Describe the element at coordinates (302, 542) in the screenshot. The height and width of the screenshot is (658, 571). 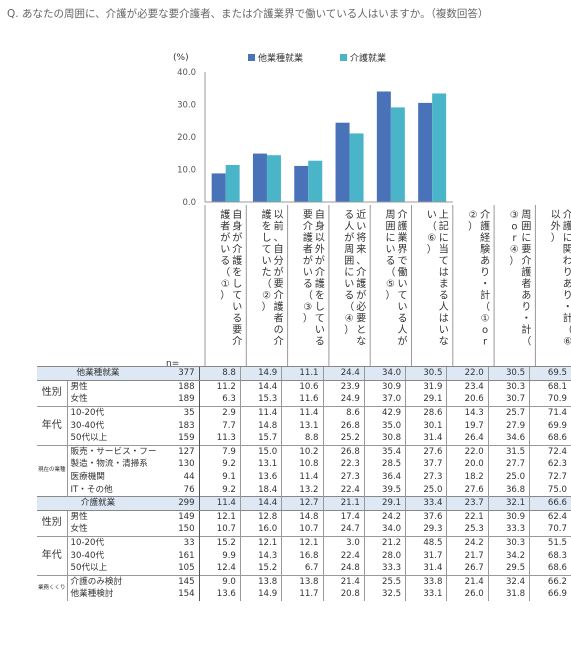
I see `value-cell: 12.1` at that location.